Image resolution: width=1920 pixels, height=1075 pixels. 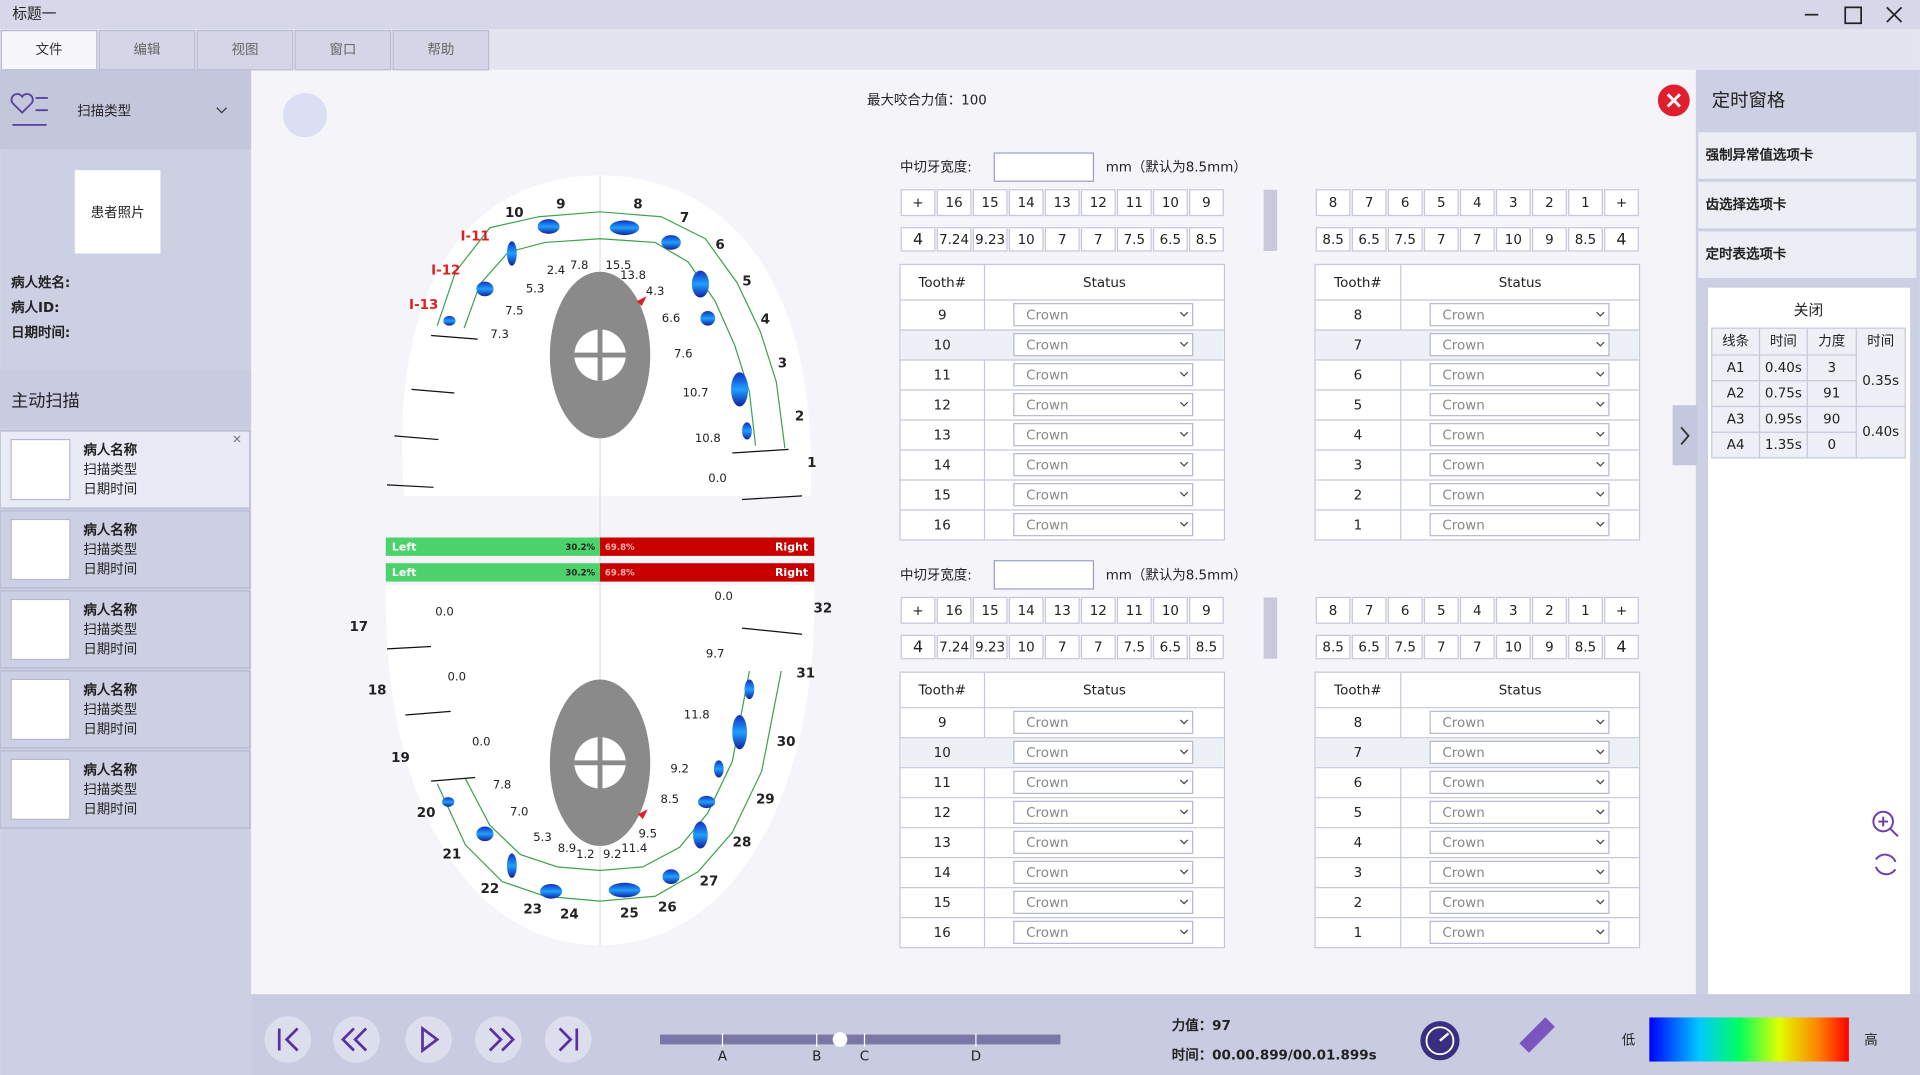 What do you see at coordinates (222, 110) in the screenshot?
I see `dropdown-chevron` at bounding box center [222, 110].